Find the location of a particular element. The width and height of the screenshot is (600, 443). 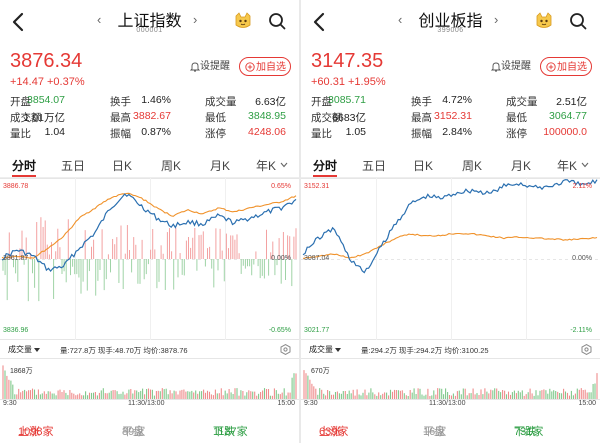

pct-axis-high: 0.65% is located at coordinates (281, 186).